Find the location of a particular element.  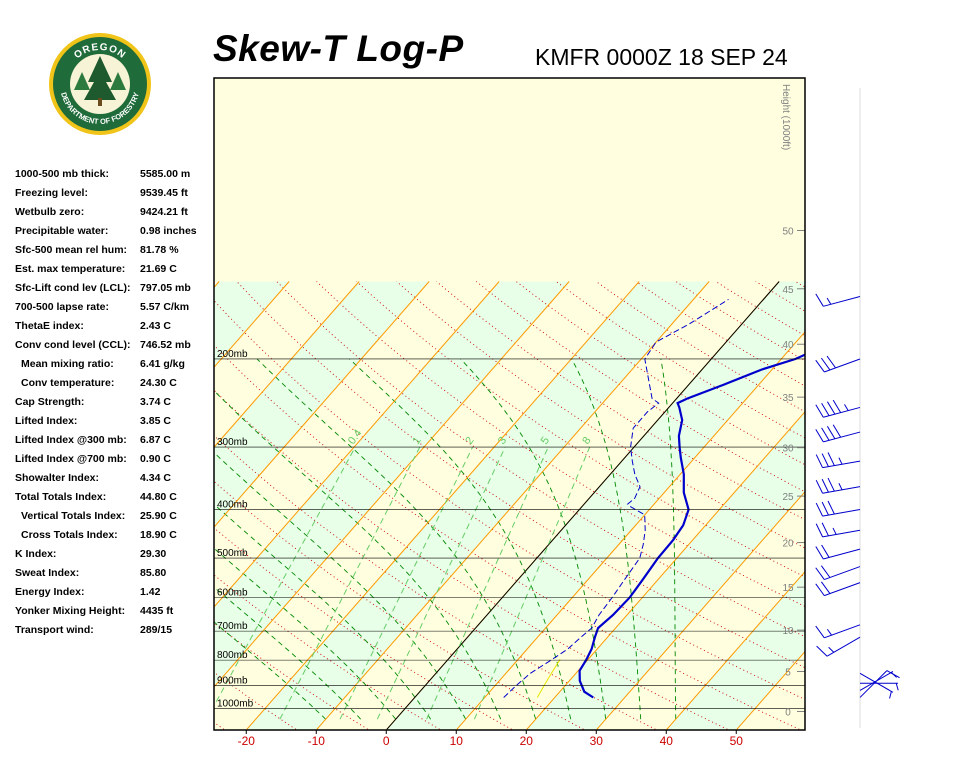

index-row: Lifted Index @300 mb: 6.87 C is located at coordinates (115, 443).